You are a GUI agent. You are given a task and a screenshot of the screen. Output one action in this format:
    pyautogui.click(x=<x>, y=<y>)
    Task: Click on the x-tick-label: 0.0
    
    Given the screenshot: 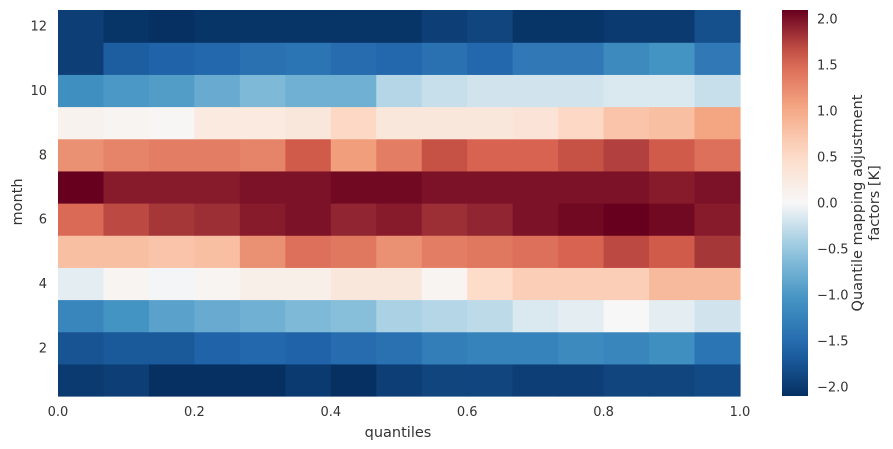 What is the action you would take?
    pyautogui.click(x=58, y=412)
    